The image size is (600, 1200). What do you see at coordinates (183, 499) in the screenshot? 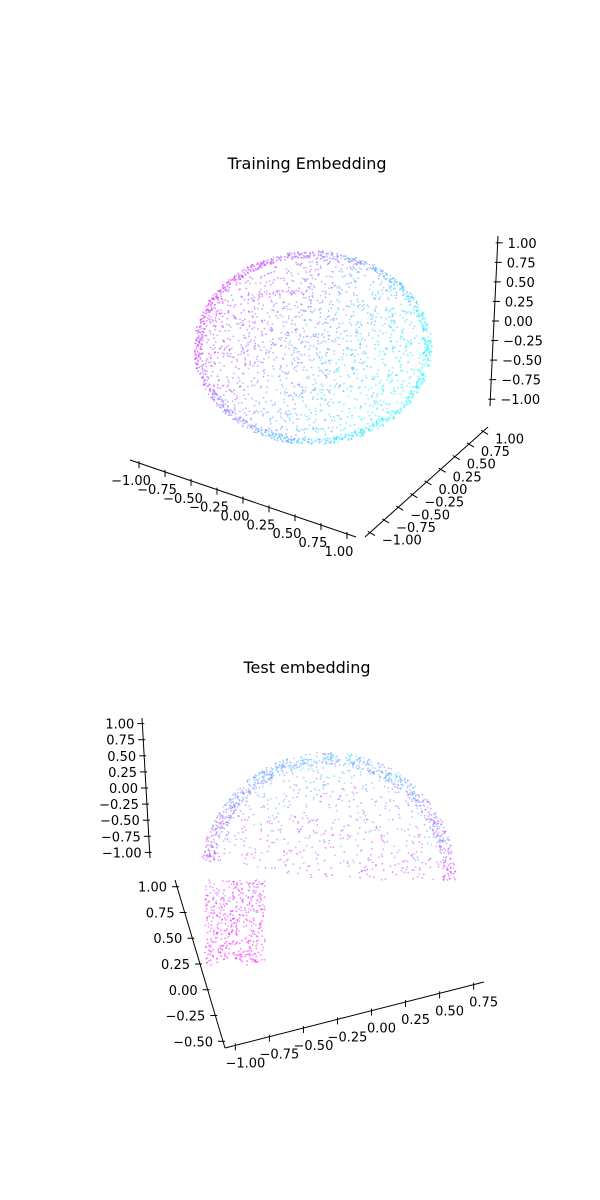
I see `training-x-axis-tick-label: −0.50` at bounding box center [183, 499].